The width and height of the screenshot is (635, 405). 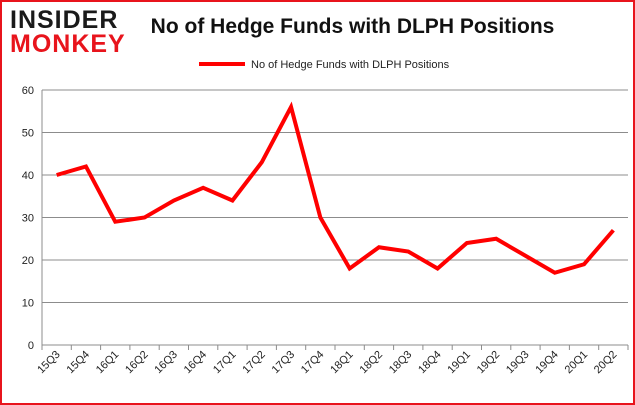 What do you see at coordinates (430, 363) in the screenshot?
I see `x-tick-label: 18Q4` at bounding box center [430, 363].